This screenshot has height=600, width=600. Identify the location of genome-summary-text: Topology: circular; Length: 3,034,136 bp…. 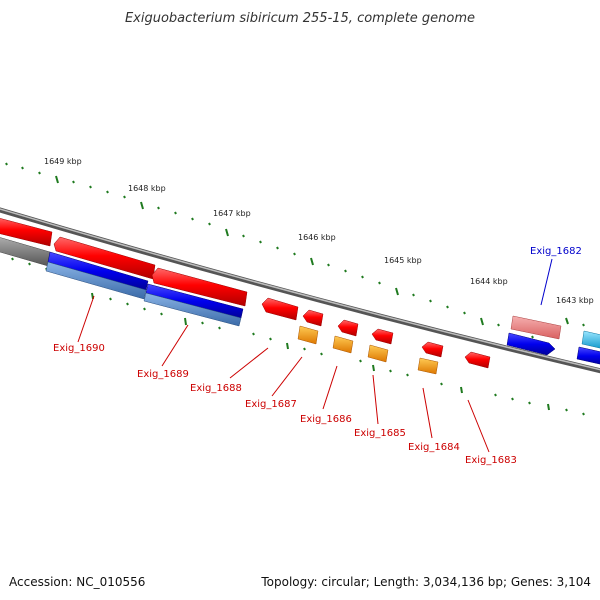
(425, 582).